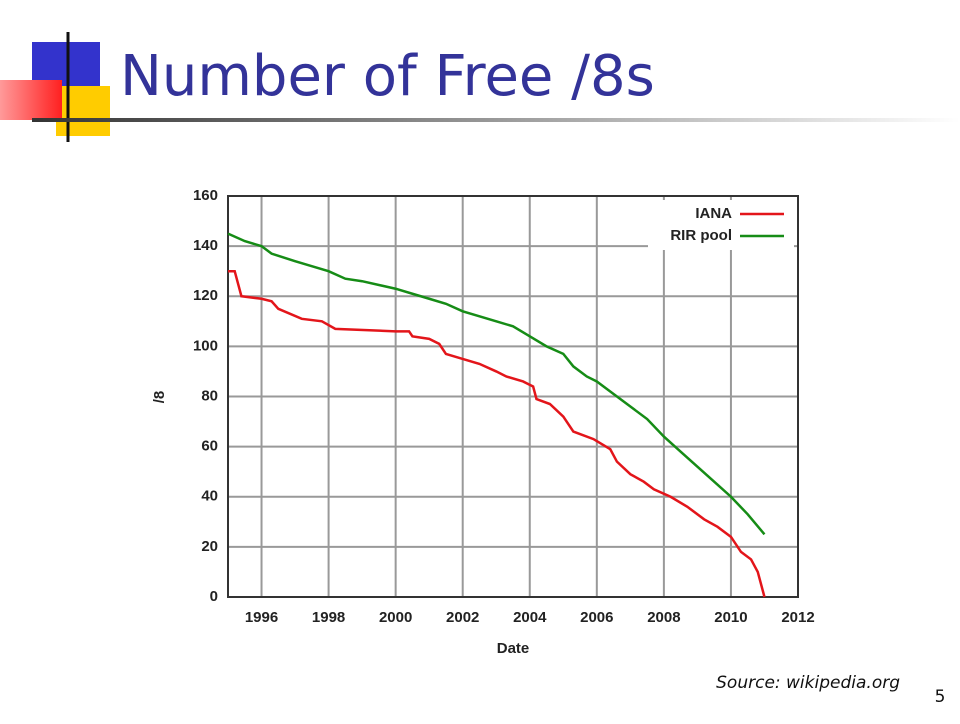  I want to click on y-axis-label: /8, so click(159, 397).